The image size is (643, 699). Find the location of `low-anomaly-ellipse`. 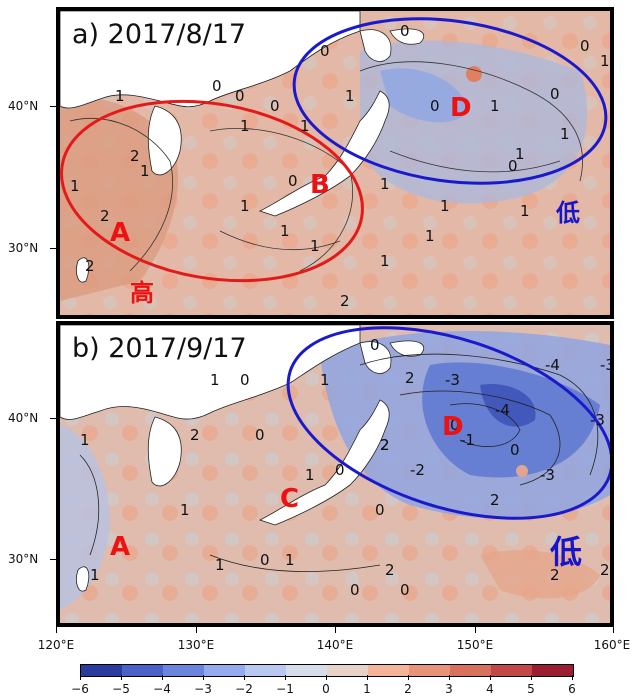

low-anomaly-ellipse is located at coordinates (450, 101).